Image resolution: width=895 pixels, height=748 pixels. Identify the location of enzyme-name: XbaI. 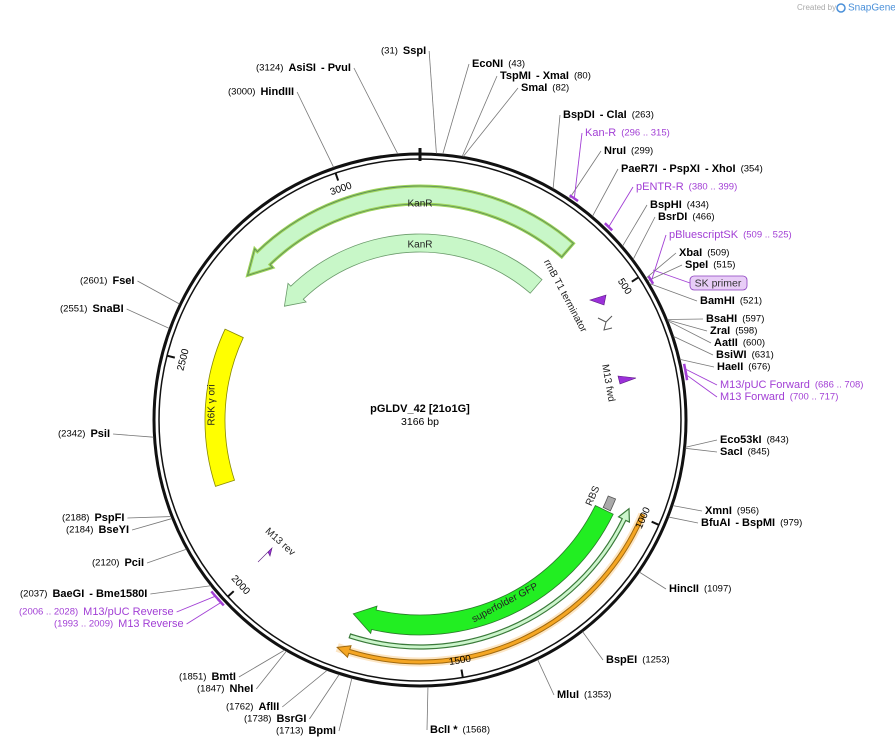
(690, 253).